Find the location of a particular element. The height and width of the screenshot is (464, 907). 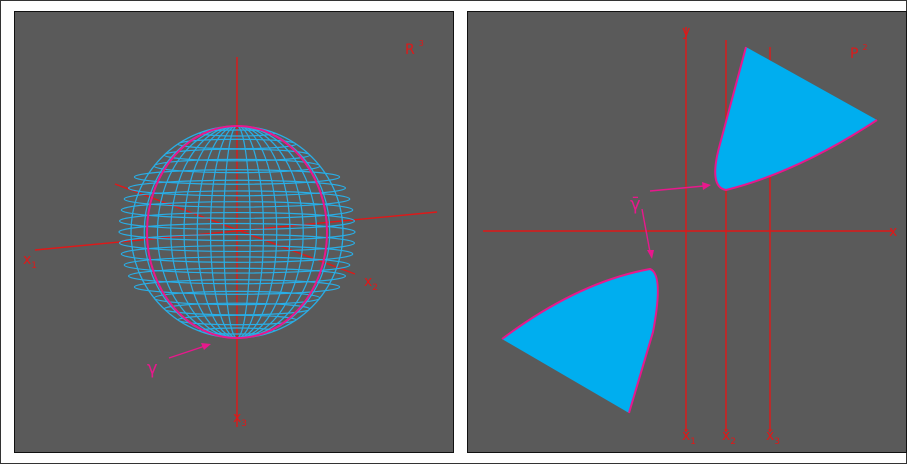

upper-branch is located at coordinates (796, 119).